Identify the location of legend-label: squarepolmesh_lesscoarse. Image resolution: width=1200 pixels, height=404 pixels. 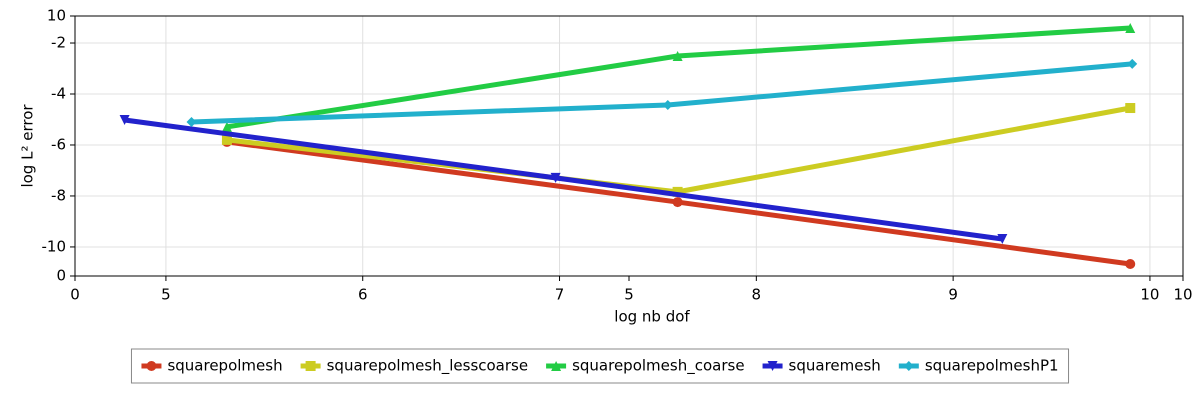
(427, 366).